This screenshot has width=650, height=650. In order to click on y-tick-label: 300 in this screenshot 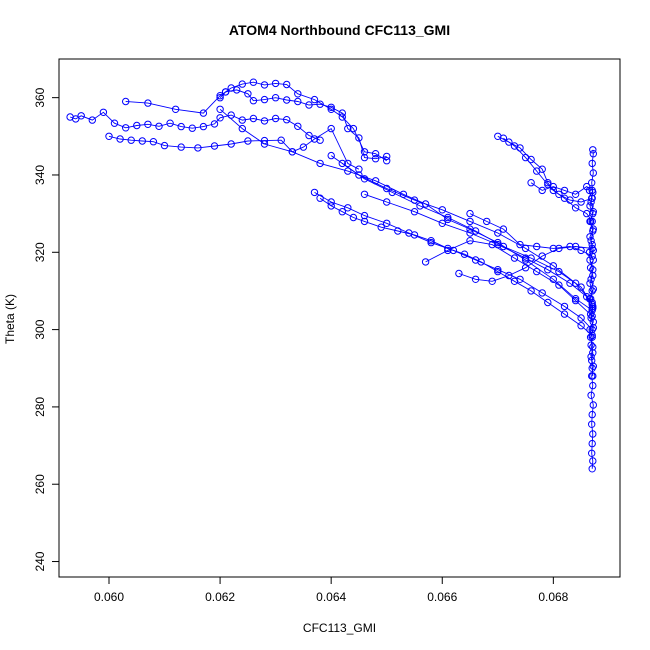, I will do `click(40, 329)`.